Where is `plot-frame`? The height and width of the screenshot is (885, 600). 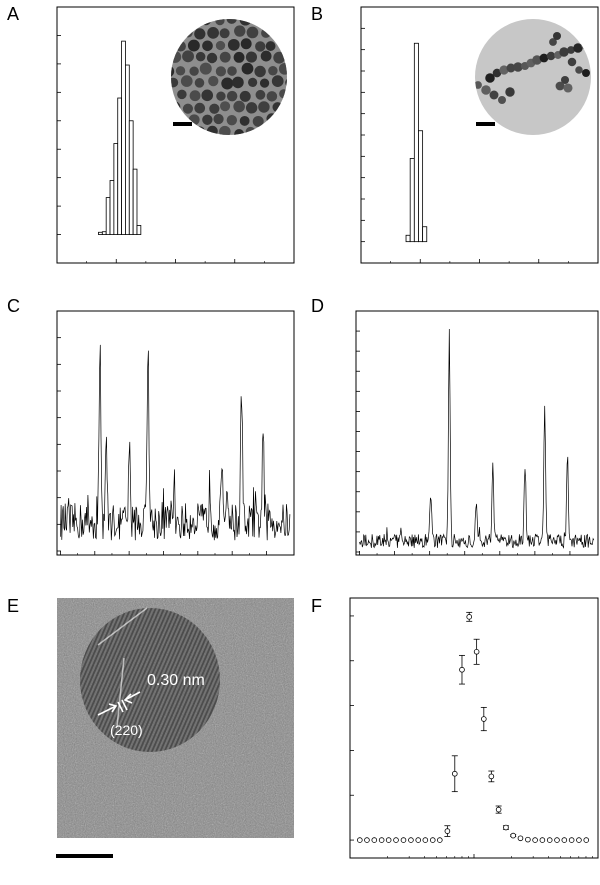
plot-frame is located at coordinates (175, 433).